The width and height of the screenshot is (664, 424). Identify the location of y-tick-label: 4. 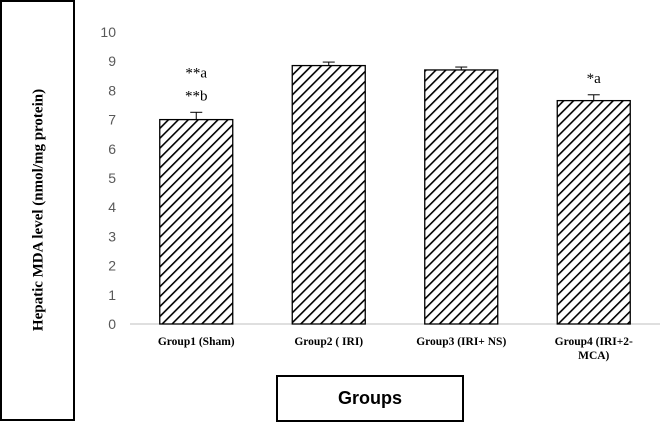
(112, 207).